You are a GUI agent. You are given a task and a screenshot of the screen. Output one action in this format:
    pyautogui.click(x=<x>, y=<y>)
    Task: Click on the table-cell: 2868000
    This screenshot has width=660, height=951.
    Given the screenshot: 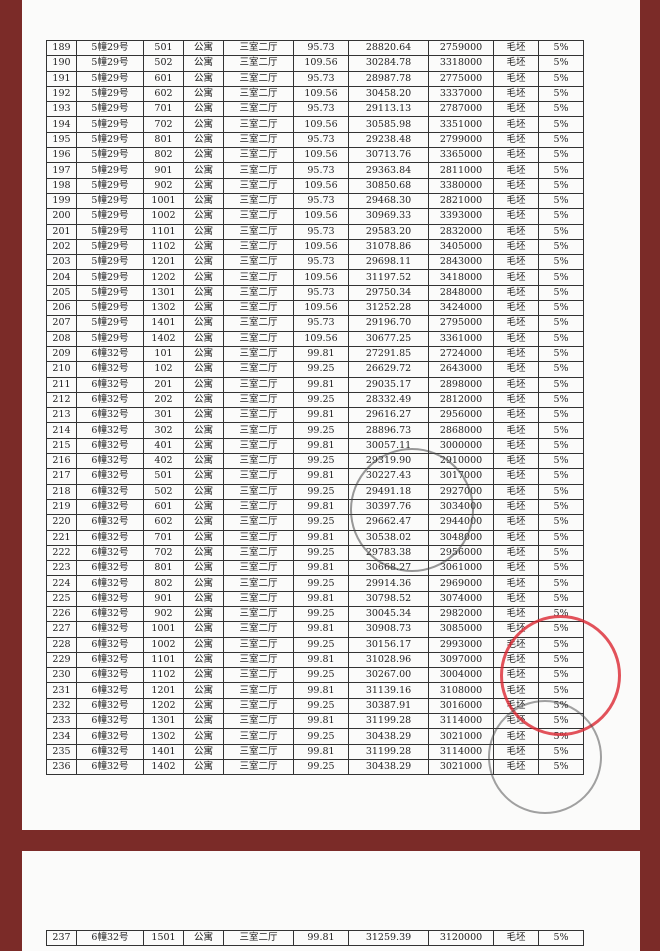 What is the action you would take?
    pyautogui.click(x=461, y=430)
    